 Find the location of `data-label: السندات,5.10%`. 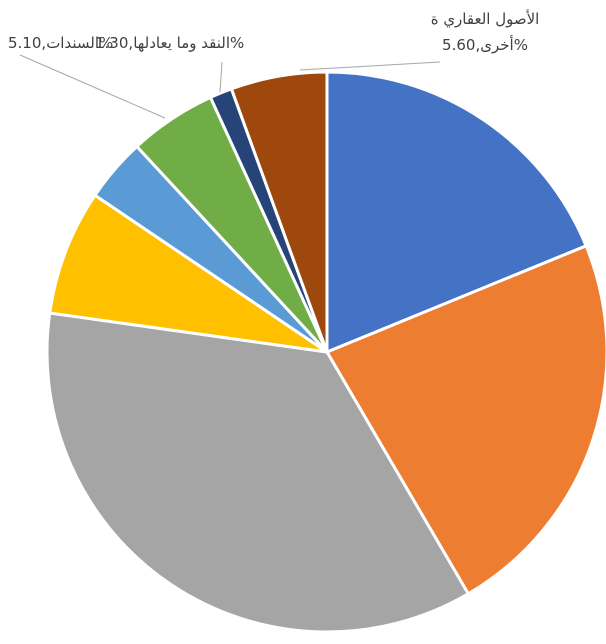

data-label: السندات,5.10% is located at coordinates (60, 43).